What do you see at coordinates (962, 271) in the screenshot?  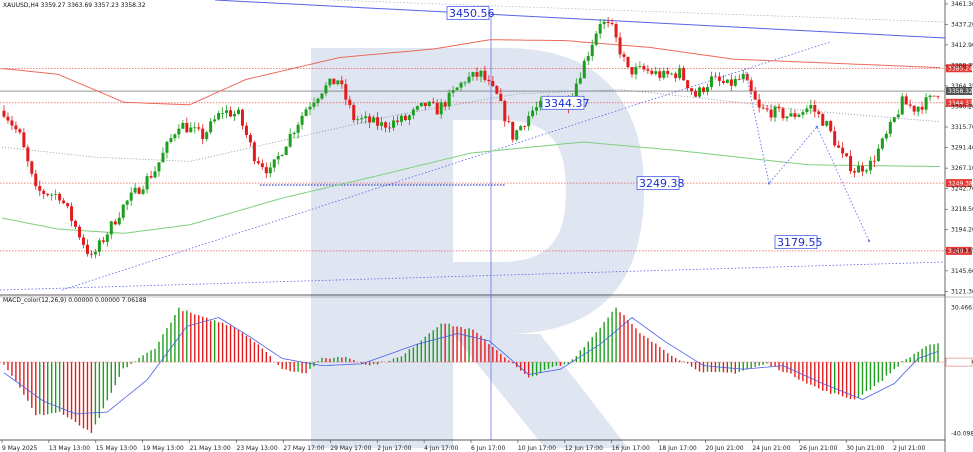 I see `price-tick-label: 3145.60` at bounding box center [962, 271].